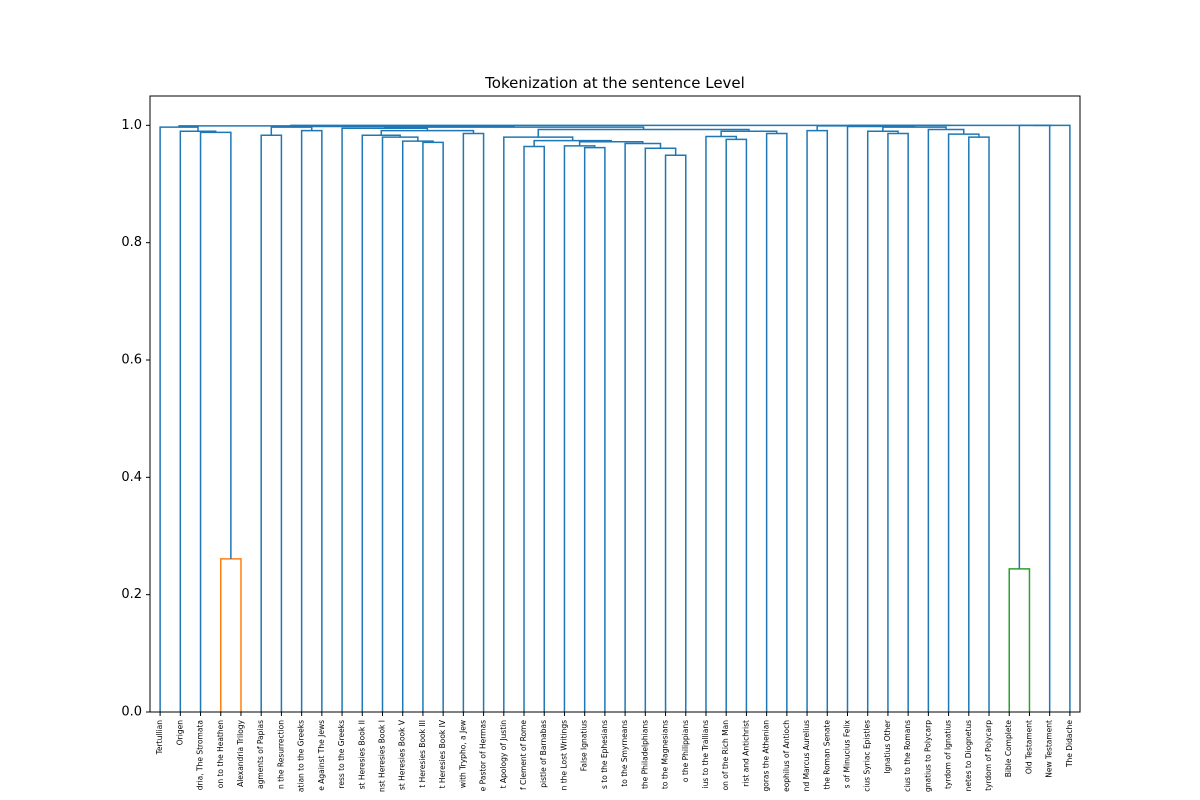  Describe the element at coordinates (968, 755) in the screenshot. I see `leaf-label: netes to Diognetus` at that location.